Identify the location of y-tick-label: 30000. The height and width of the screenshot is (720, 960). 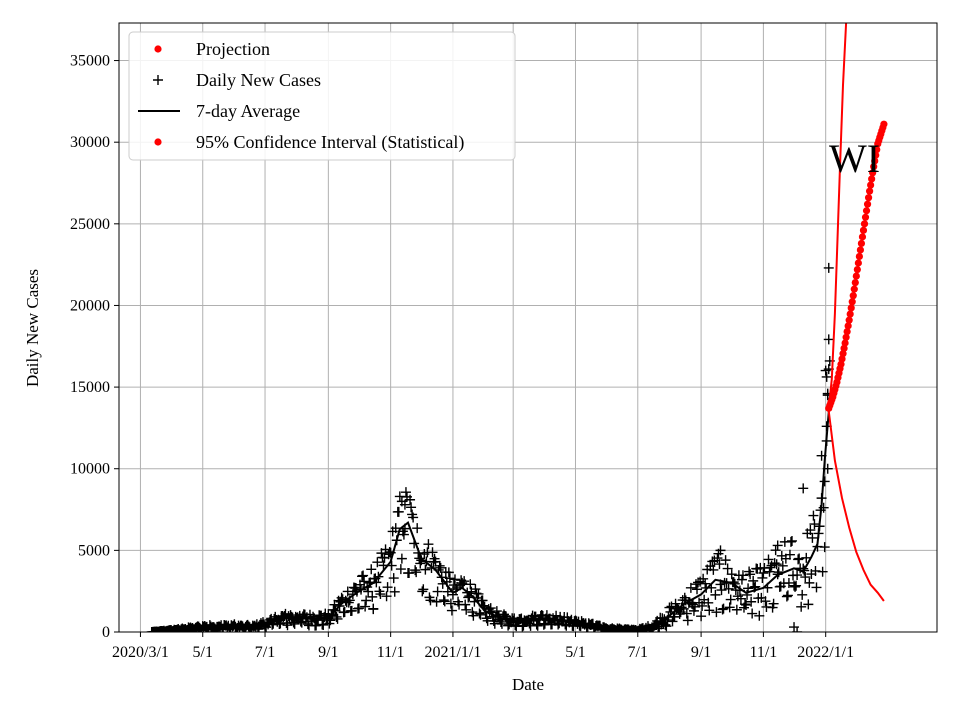
(90, 142).